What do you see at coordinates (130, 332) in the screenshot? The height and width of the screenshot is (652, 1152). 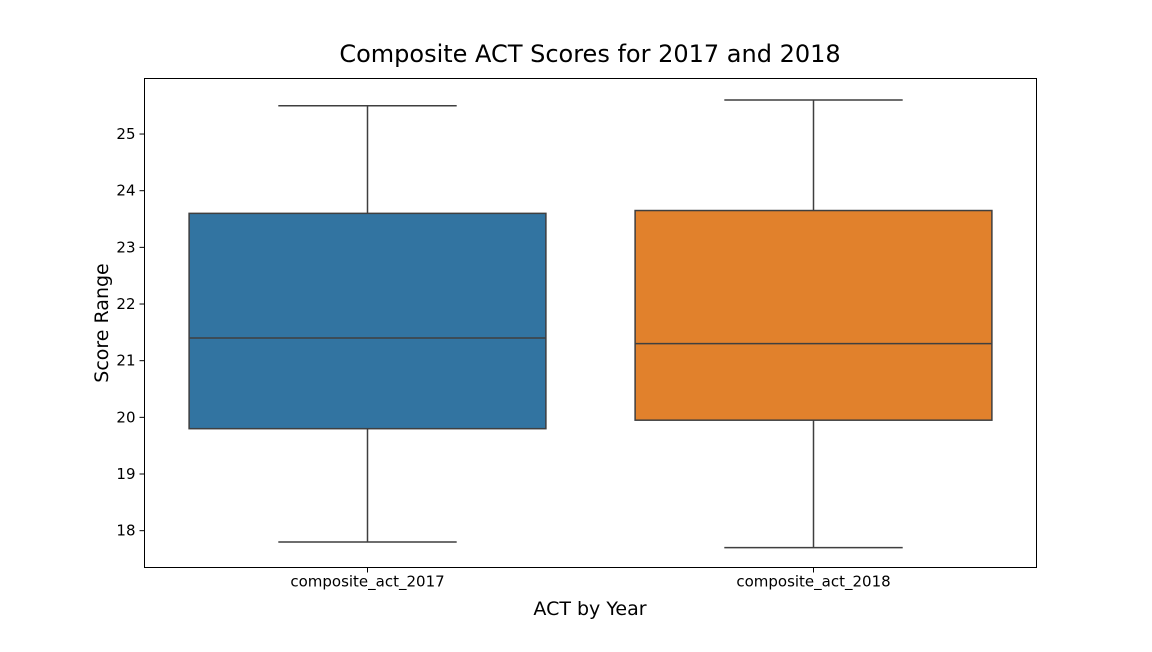 I see `y-axis: 18 19 20 21 22 23 24 25` at bounding box center [130, 332].